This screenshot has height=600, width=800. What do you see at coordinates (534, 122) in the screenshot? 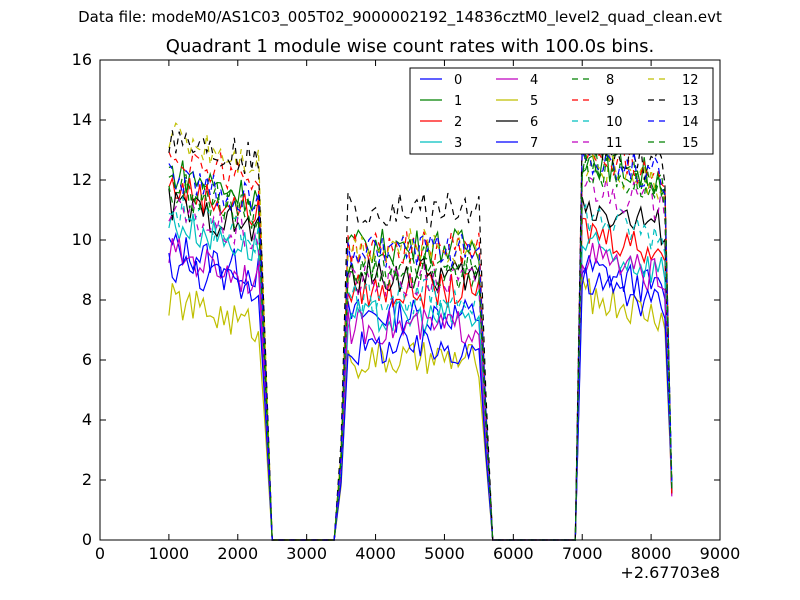
I see `legend-label: 6` at bounding box center [534, 122].